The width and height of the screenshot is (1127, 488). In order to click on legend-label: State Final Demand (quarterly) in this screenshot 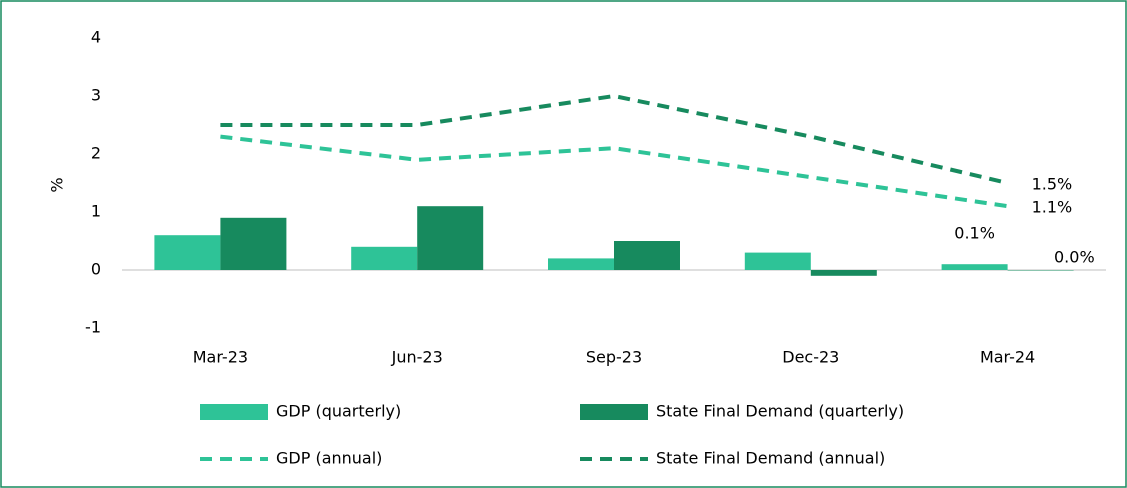, I will do `click(780, 411)`.